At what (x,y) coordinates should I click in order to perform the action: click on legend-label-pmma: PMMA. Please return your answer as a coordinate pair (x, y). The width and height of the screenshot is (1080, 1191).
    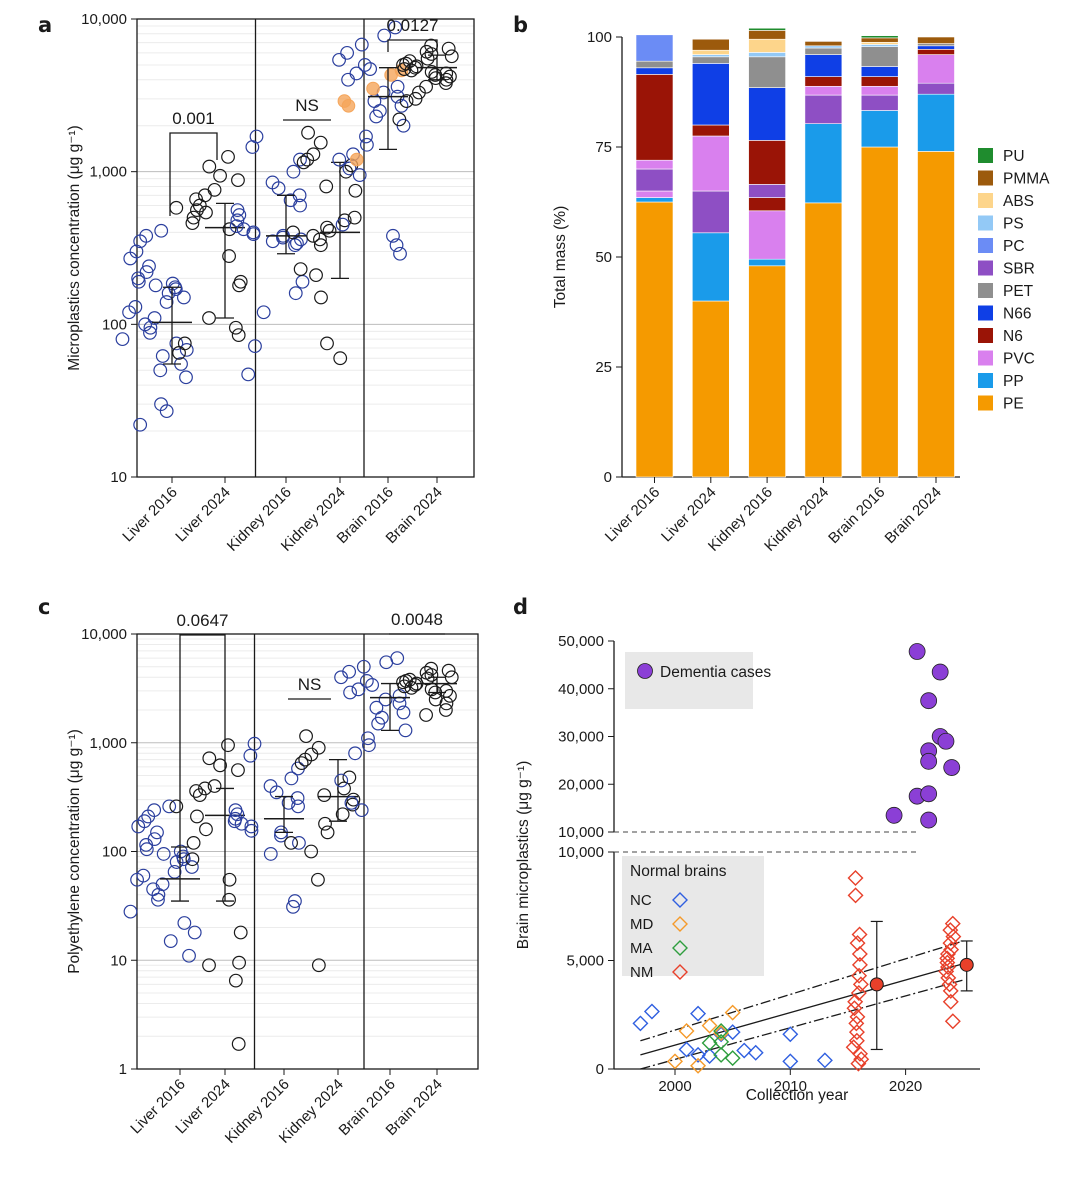
    Looking at the image, I should click on (1026, 179).